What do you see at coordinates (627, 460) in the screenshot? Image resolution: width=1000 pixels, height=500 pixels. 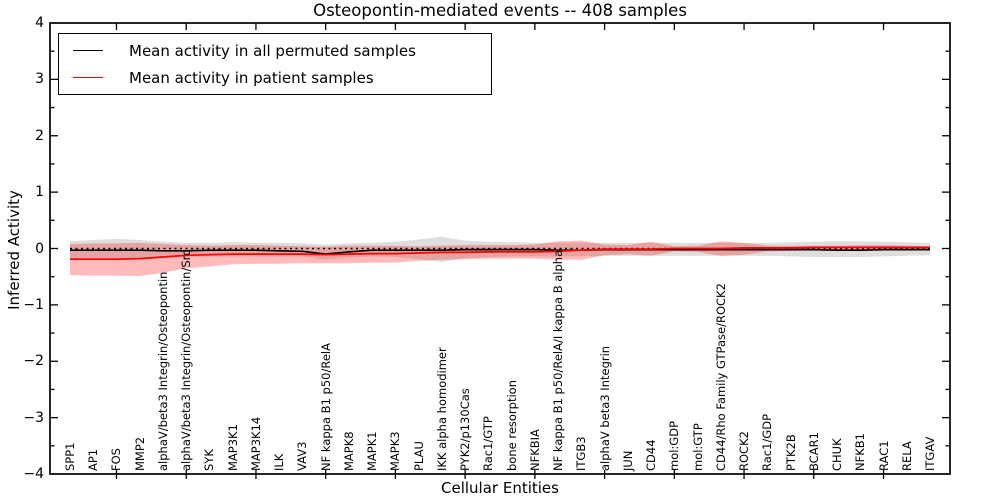 I see `x-tick-label: JUN` at bounding box center [627, 460].